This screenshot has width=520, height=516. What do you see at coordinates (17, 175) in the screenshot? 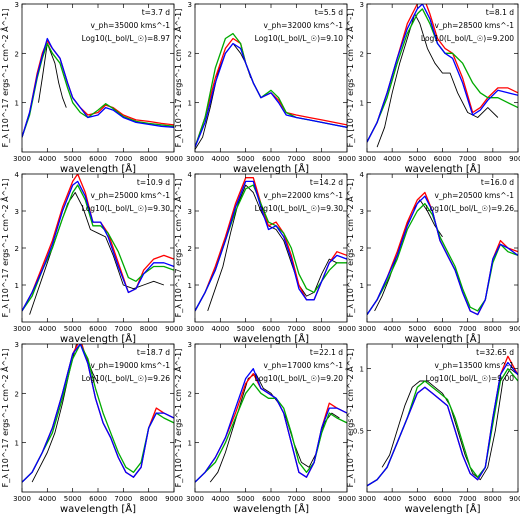
I see `y-tick-label: 4` at bounding box center [17, 175].